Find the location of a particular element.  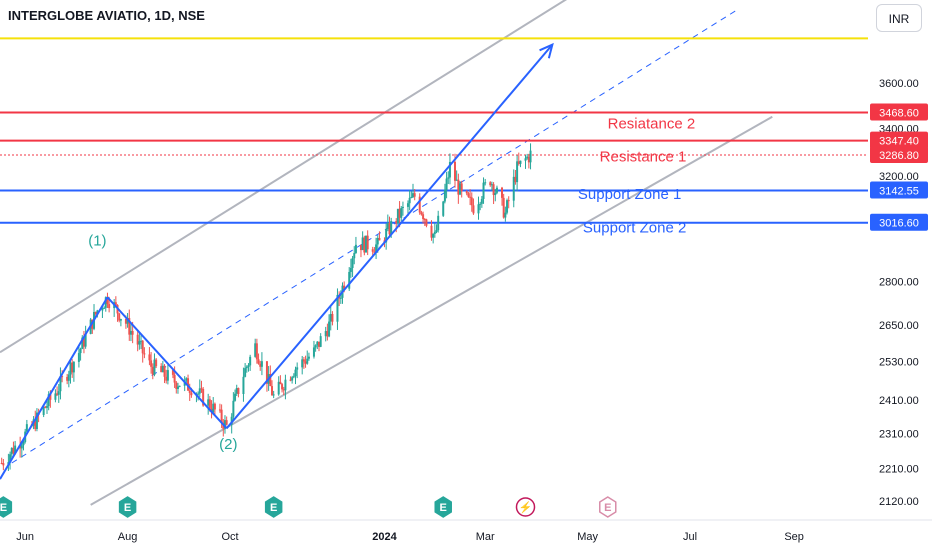

event-marker-symbol: ⚡ is located at coordinates (526, 507).